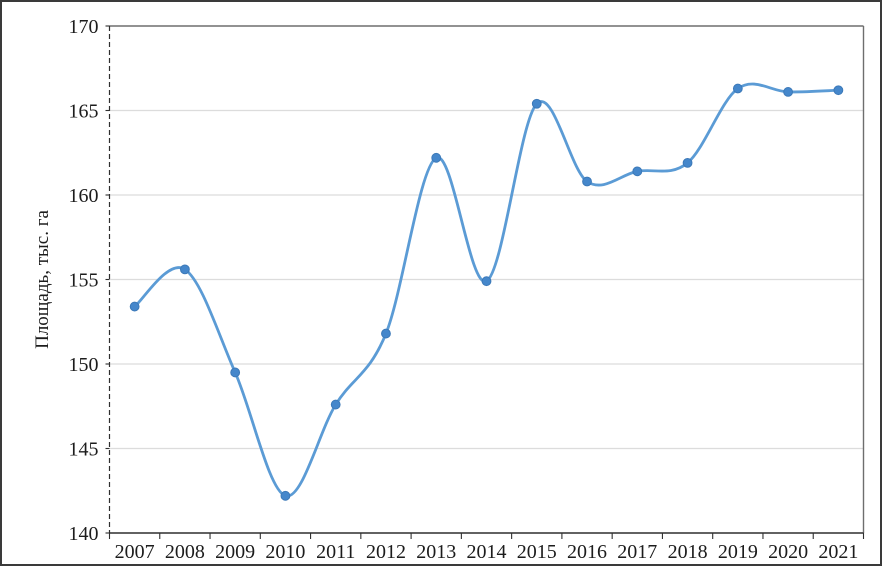  Describe the element at coordinates (185, 552) in the screenshot. I see `x-tick-label: 2008` at that location.